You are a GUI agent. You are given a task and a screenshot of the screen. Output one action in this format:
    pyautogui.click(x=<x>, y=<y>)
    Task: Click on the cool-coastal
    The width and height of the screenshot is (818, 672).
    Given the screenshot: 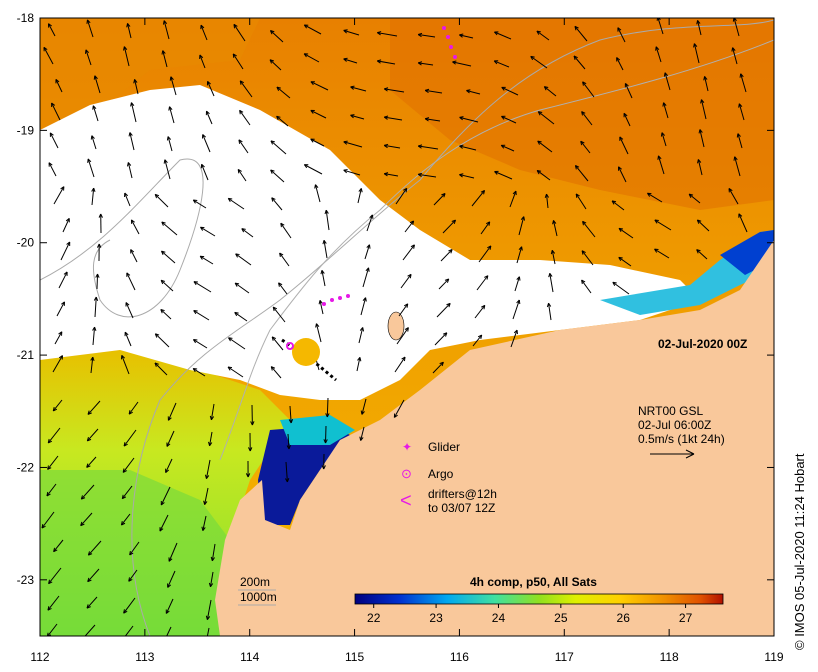 What is the action you would take?
    pyautogui.click(x=687, y=272)
    